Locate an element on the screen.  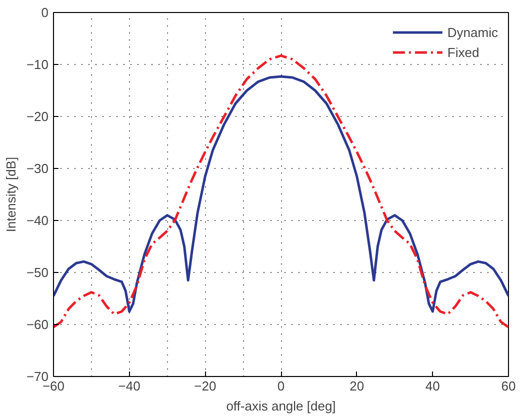
x-tick-label: 0 is located at coordinates (281, 386).